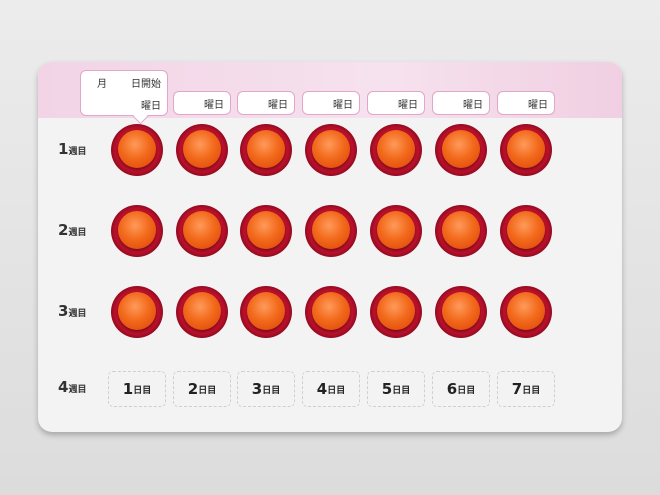 The height and width of the screenshot is (495, 660). Describe the element at coordinates (396, 389) in the screenshot. I see `day-slot: 5 日目` at that location.